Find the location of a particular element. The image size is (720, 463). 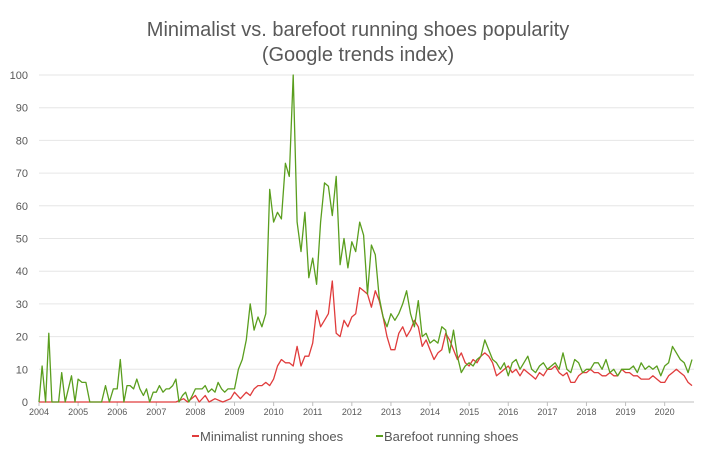

x-tick-label: 2011 is located at coordinates (312, 412).